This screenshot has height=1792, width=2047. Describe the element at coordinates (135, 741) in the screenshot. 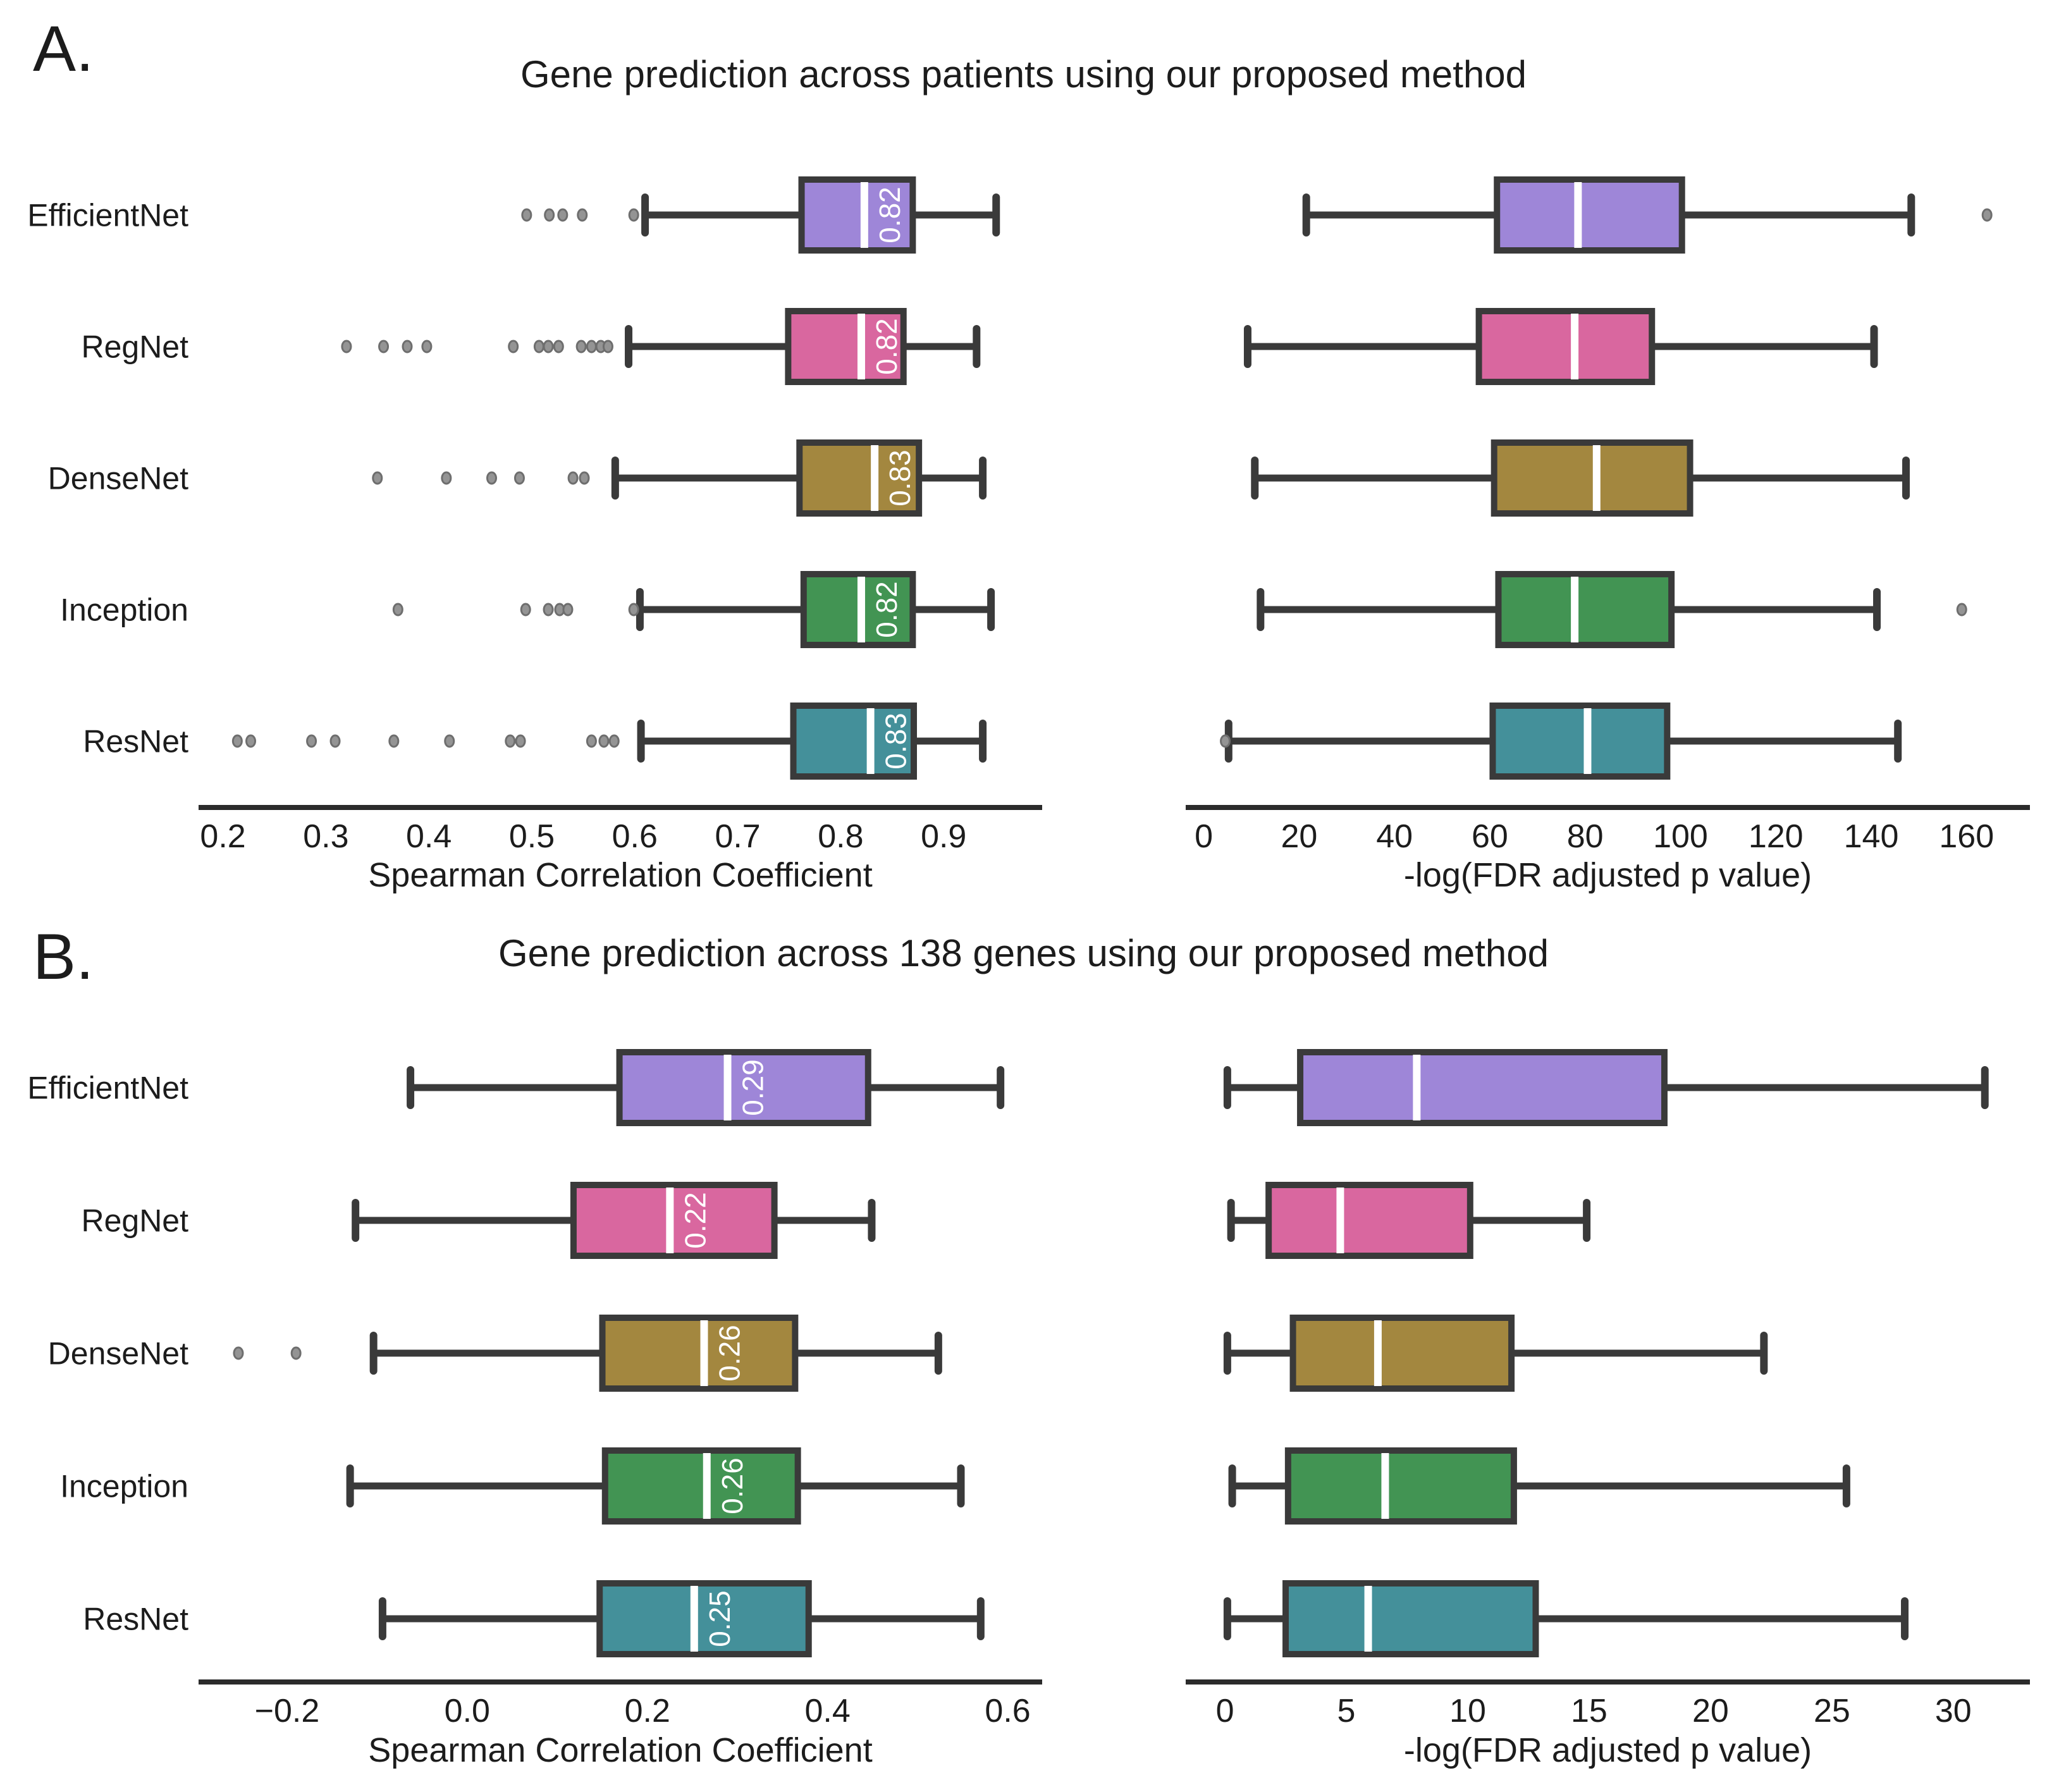

I see `row-label-resnet: ResNet` at that location.